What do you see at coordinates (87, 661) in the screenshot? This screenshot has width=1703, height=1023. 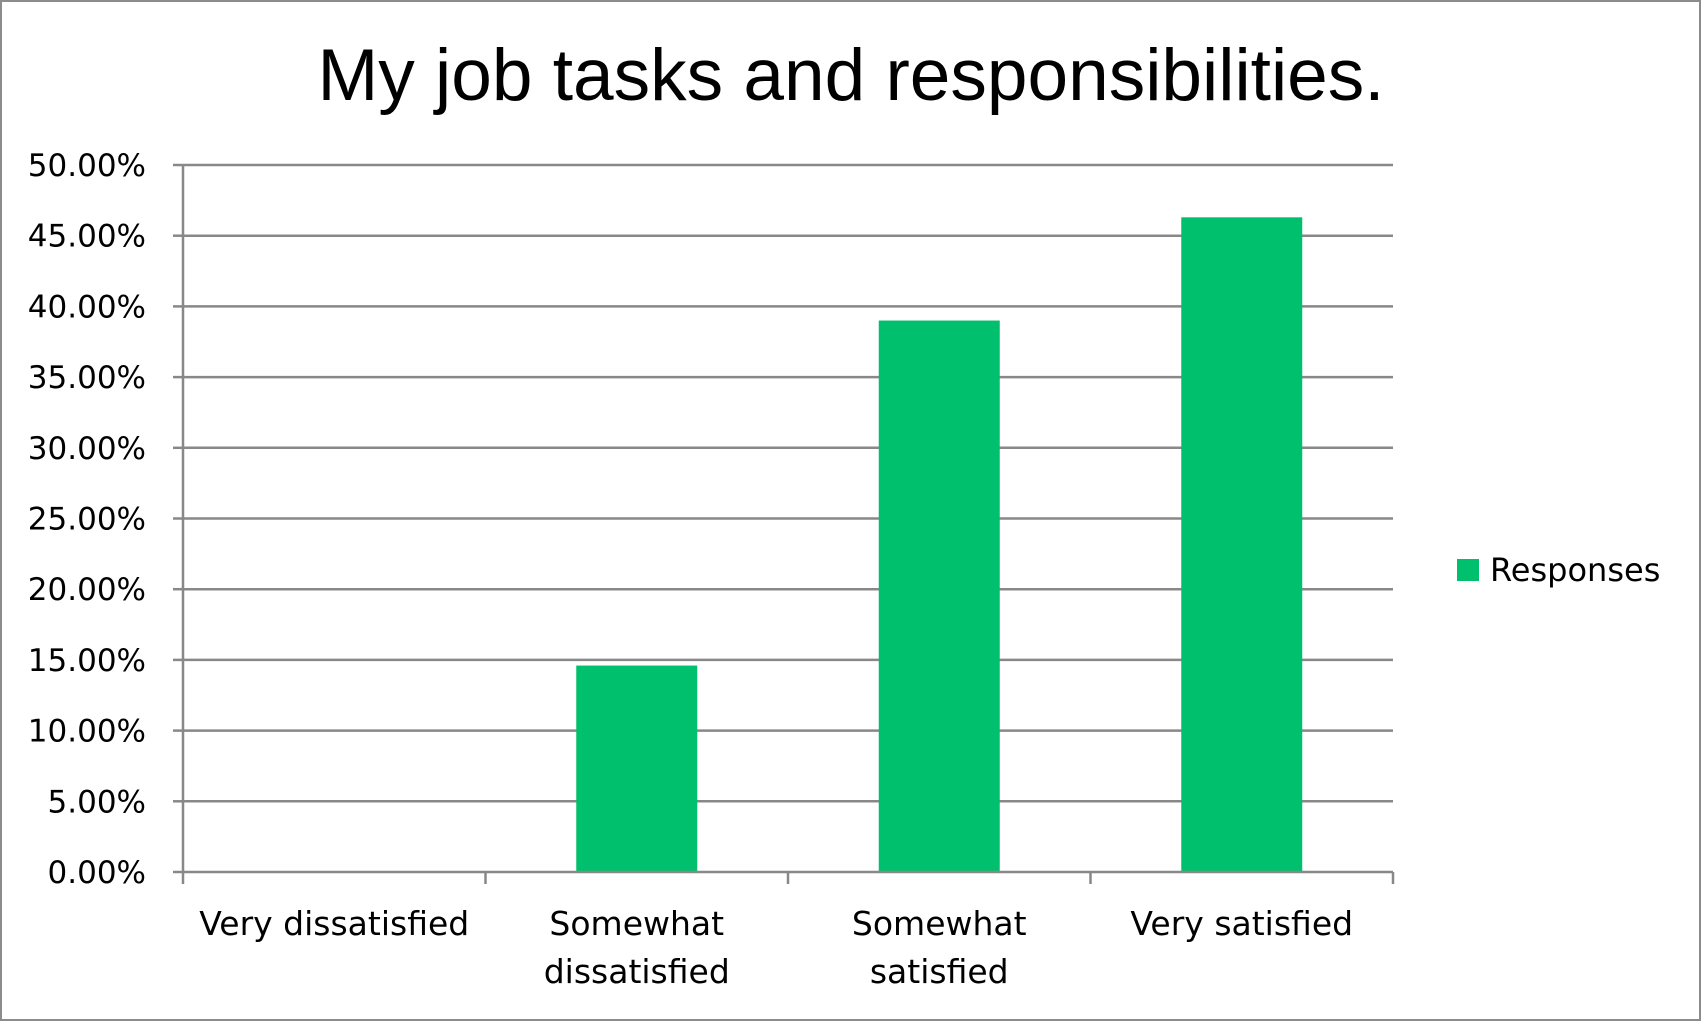 I see `y-tick-label: 15.00%` at bounding box center [87, 661].